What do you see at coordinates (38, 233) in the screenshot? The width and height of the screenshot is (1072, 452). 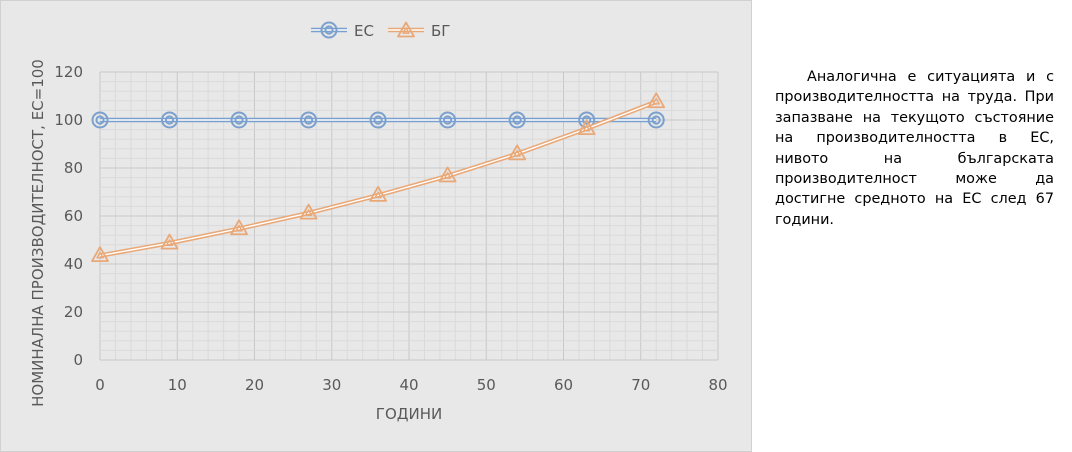 I see `y-axis-title: НОМИНАЛНА ПРОИЗВОДИТЕЛНОСТ, ЕС=100` at bounding box center [38, 233].